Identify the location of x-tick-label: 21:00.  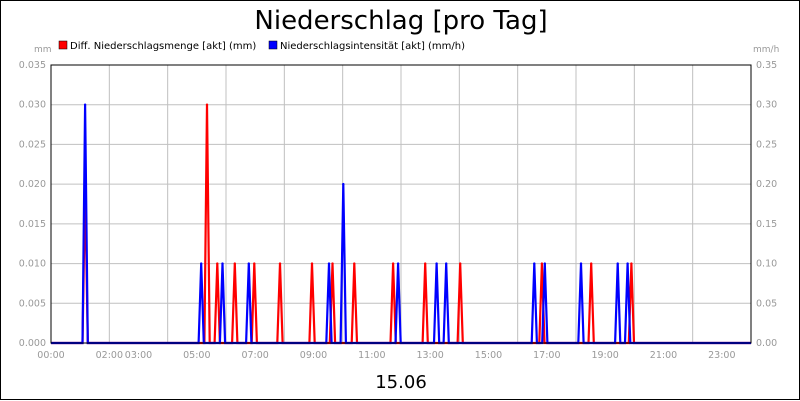
(663, 355).